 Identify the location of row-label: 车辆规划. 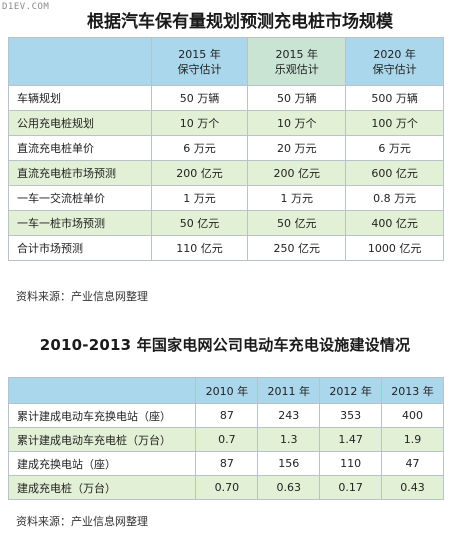
(80, 98).